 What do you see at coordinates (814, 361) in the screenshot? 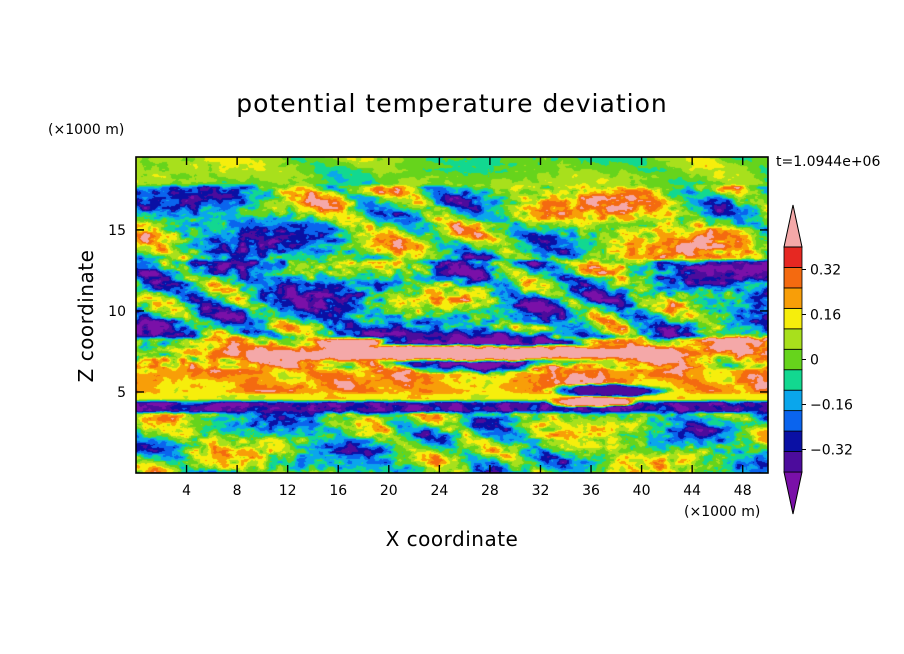
I see `colorbar-label: 0` at bounding box center [814, 361].